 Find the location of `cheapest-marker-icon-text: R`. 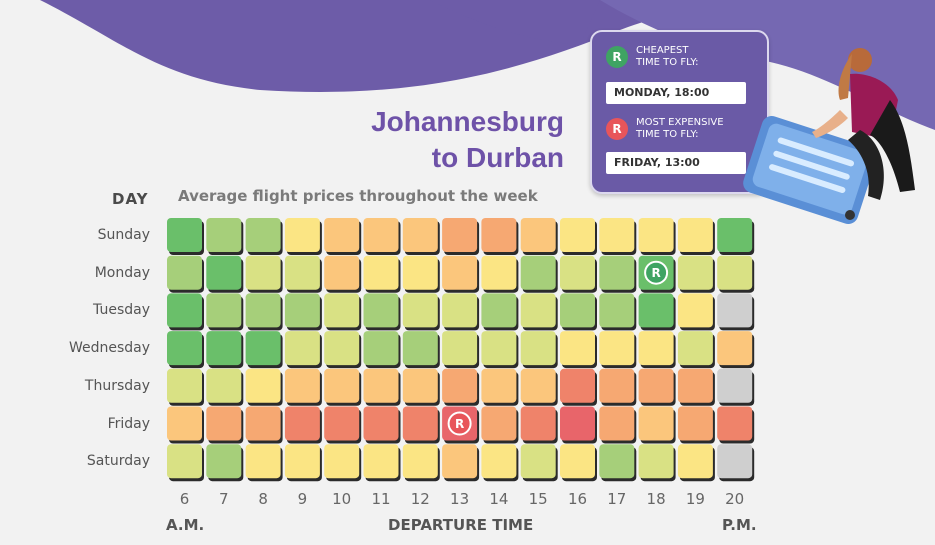

cheapest-marker-icon-text: R is located at coordinates (655, 273).